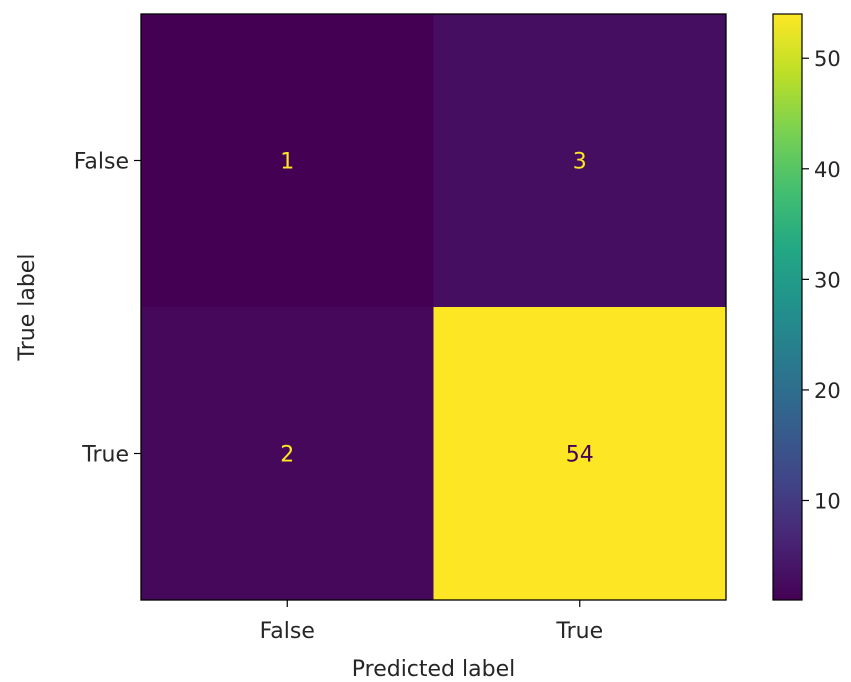 The width and height of the screenshot is (851, 682). I want to click on colorbar-tick-label: 40, so click(827, 170).